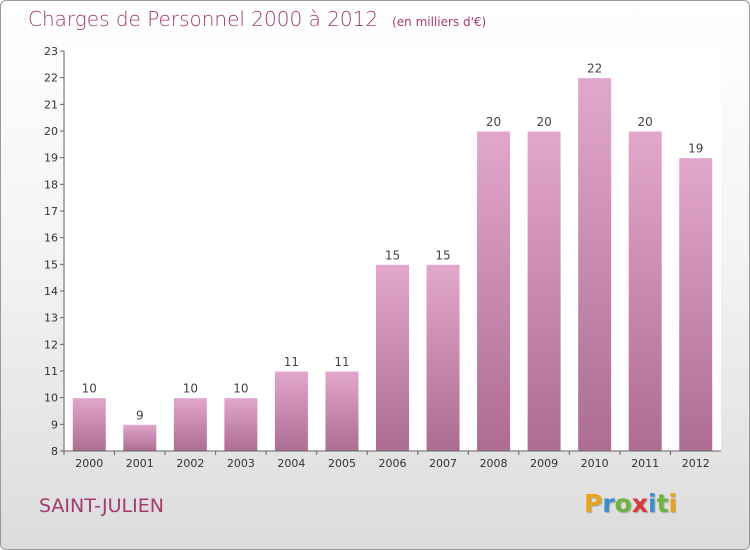 This screenshot has height=550, width=750. I want to click on y-tick-label: 12, so click(51, 344).